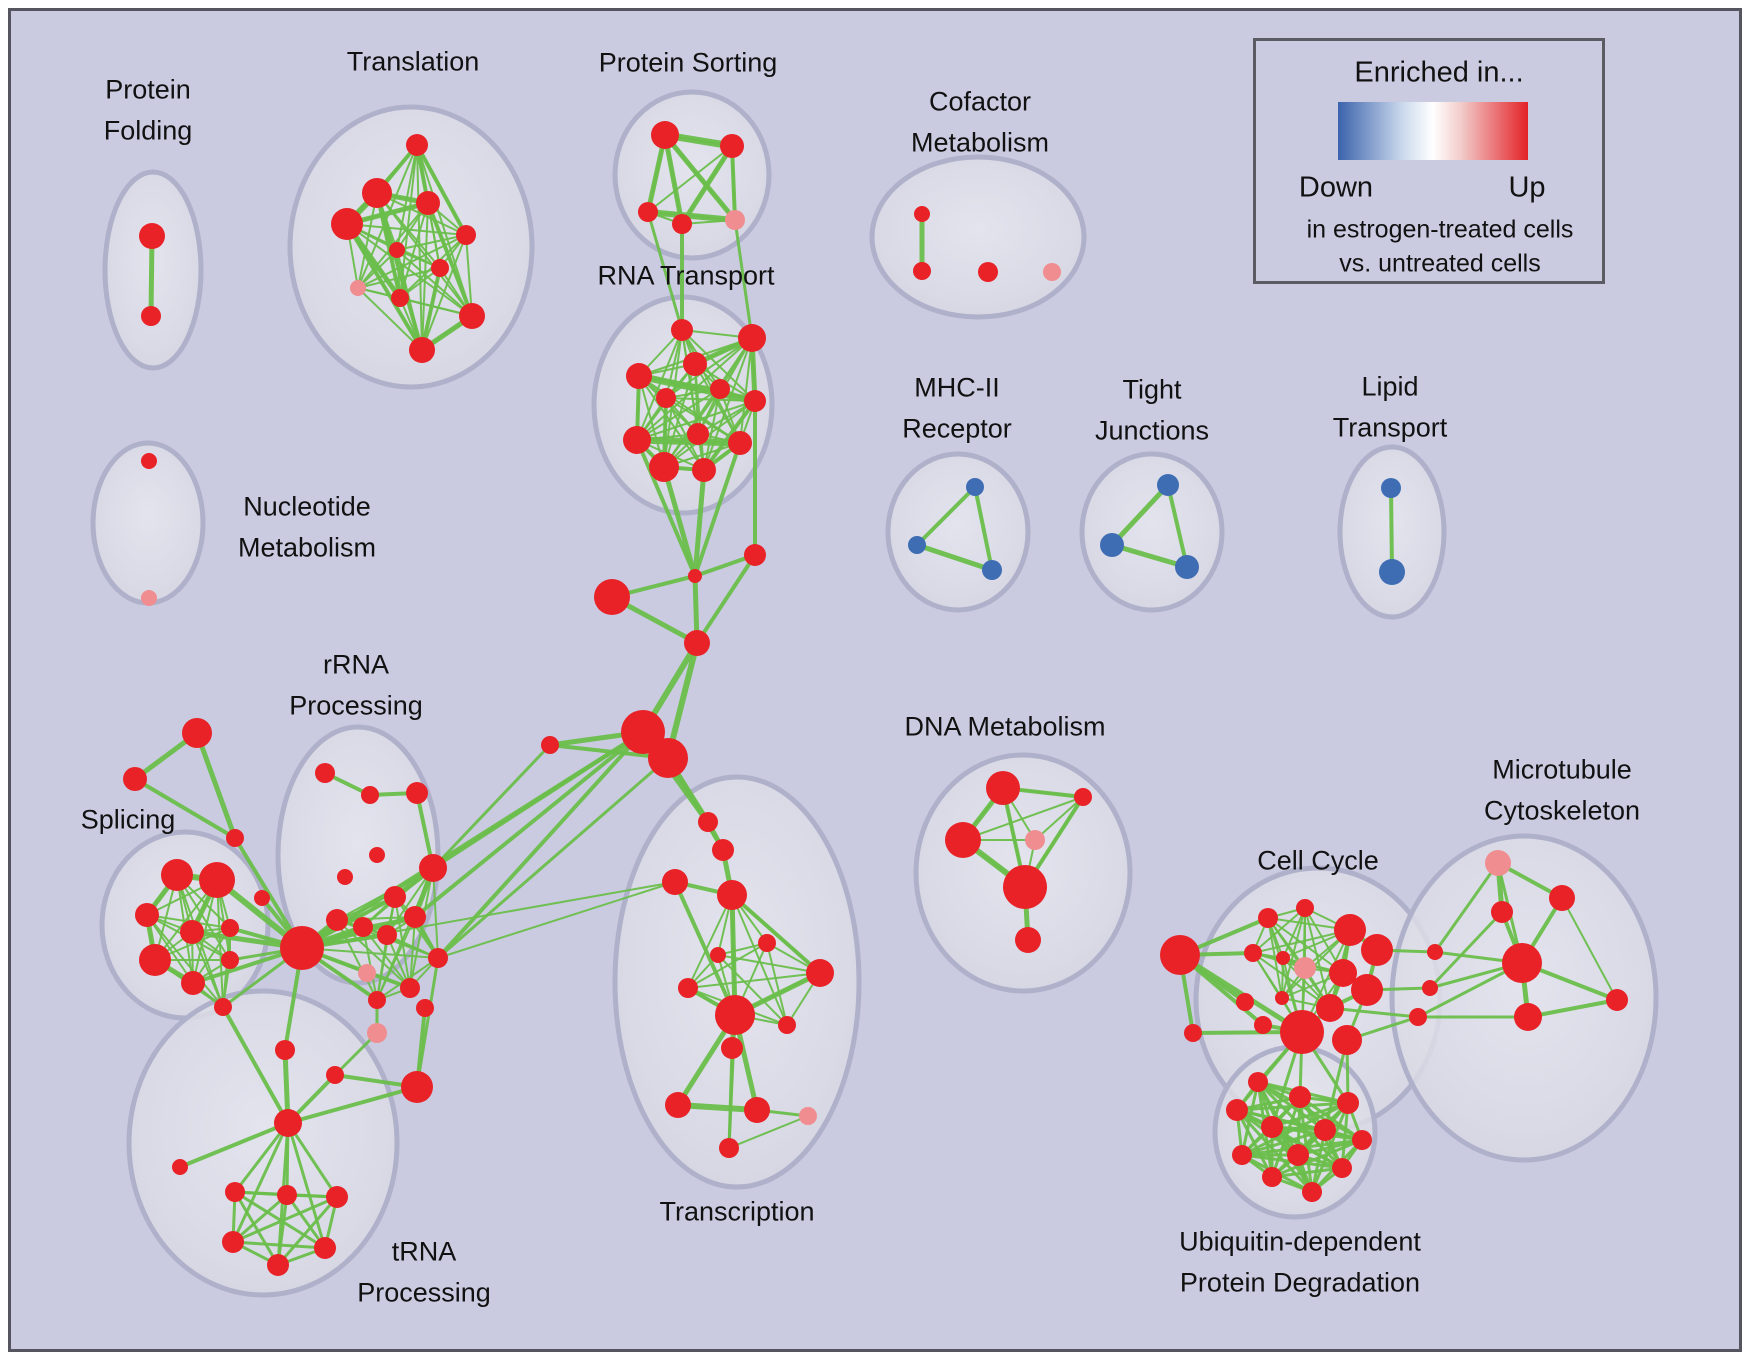 This screenshot has height=1360, width=1750. I want to click on gene-set-node-k14, so click(1302, 1032).